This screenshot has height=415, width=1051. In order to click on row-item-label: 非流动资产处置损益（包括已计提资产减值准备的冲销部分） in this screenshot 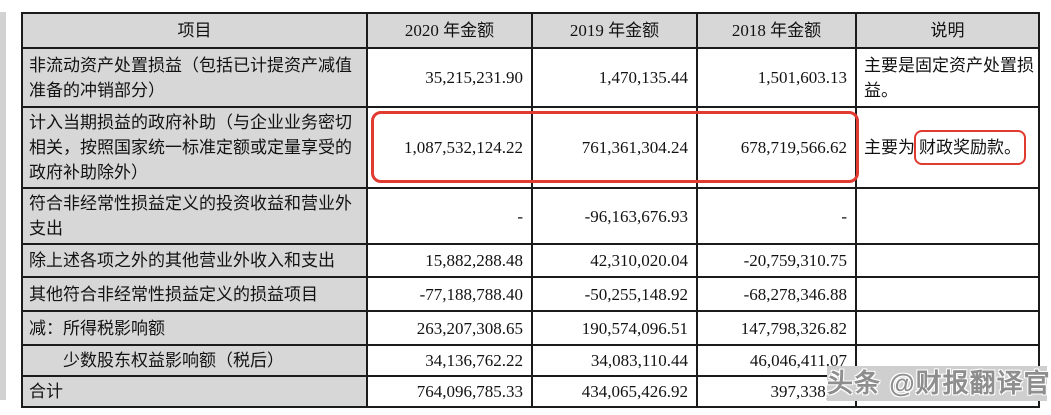, I will do `click(194, 77)`.